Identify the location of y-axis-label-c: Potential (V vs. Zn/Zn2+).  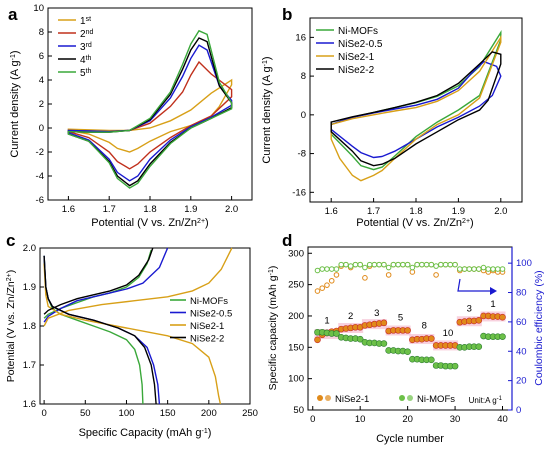
(11, 326).